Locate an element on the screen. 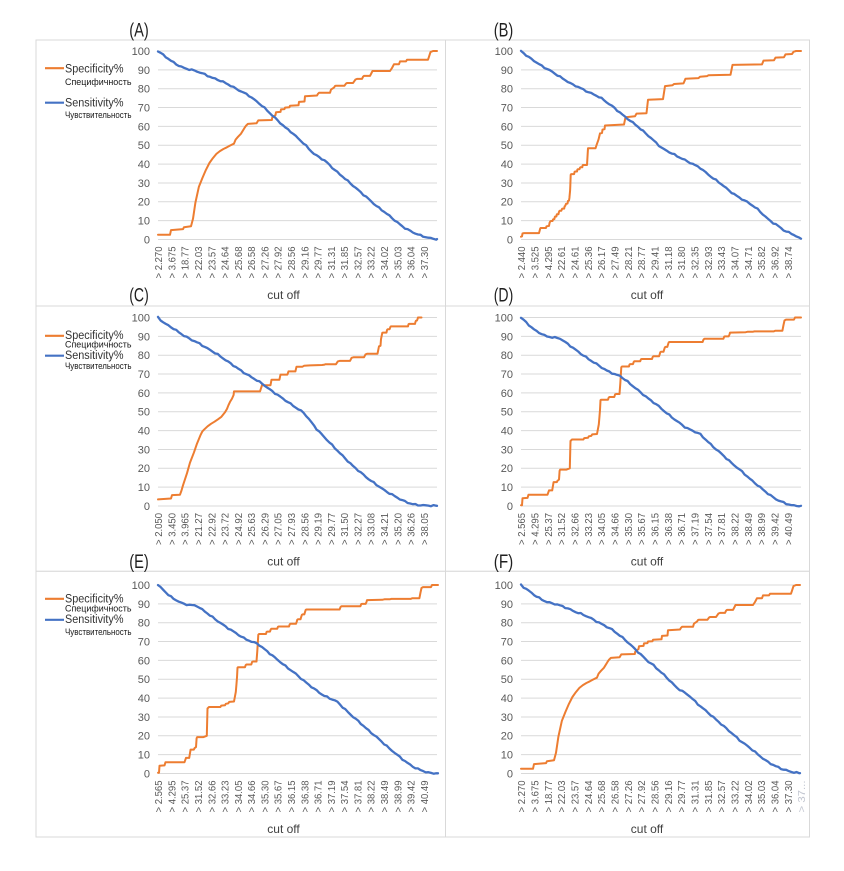  svg-text: > 32.35 is located at coordinates (696, 262).